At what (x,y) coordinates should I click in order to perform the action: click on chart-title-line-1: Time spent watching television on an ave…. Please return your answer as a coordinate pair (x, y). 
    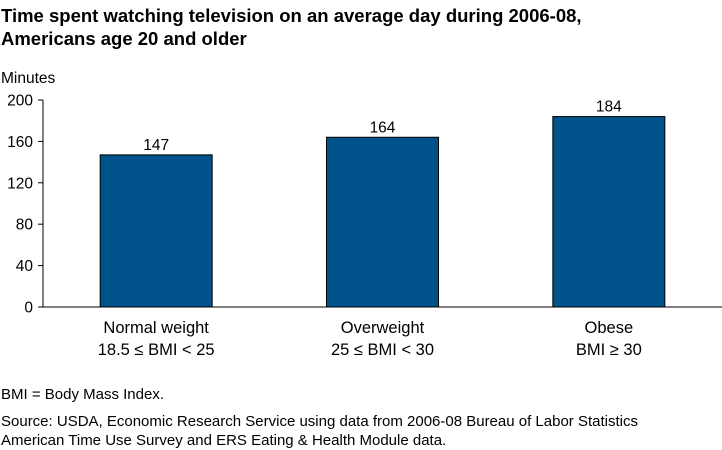
    Looking at the image, I should click on (291, 15).